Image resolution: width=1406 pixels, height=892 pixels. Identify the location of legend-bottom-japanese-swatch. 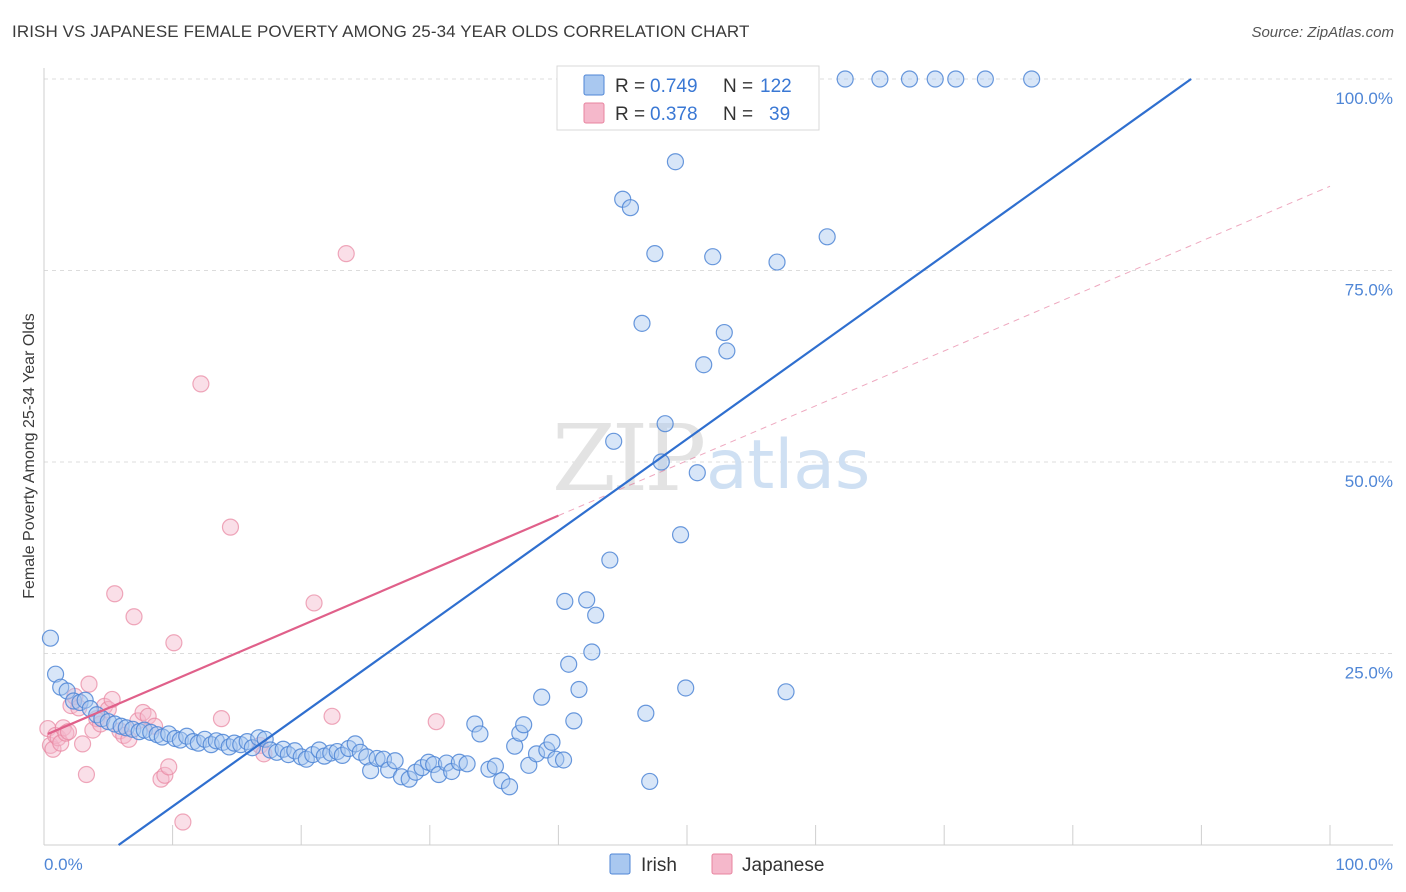
(722, 864).